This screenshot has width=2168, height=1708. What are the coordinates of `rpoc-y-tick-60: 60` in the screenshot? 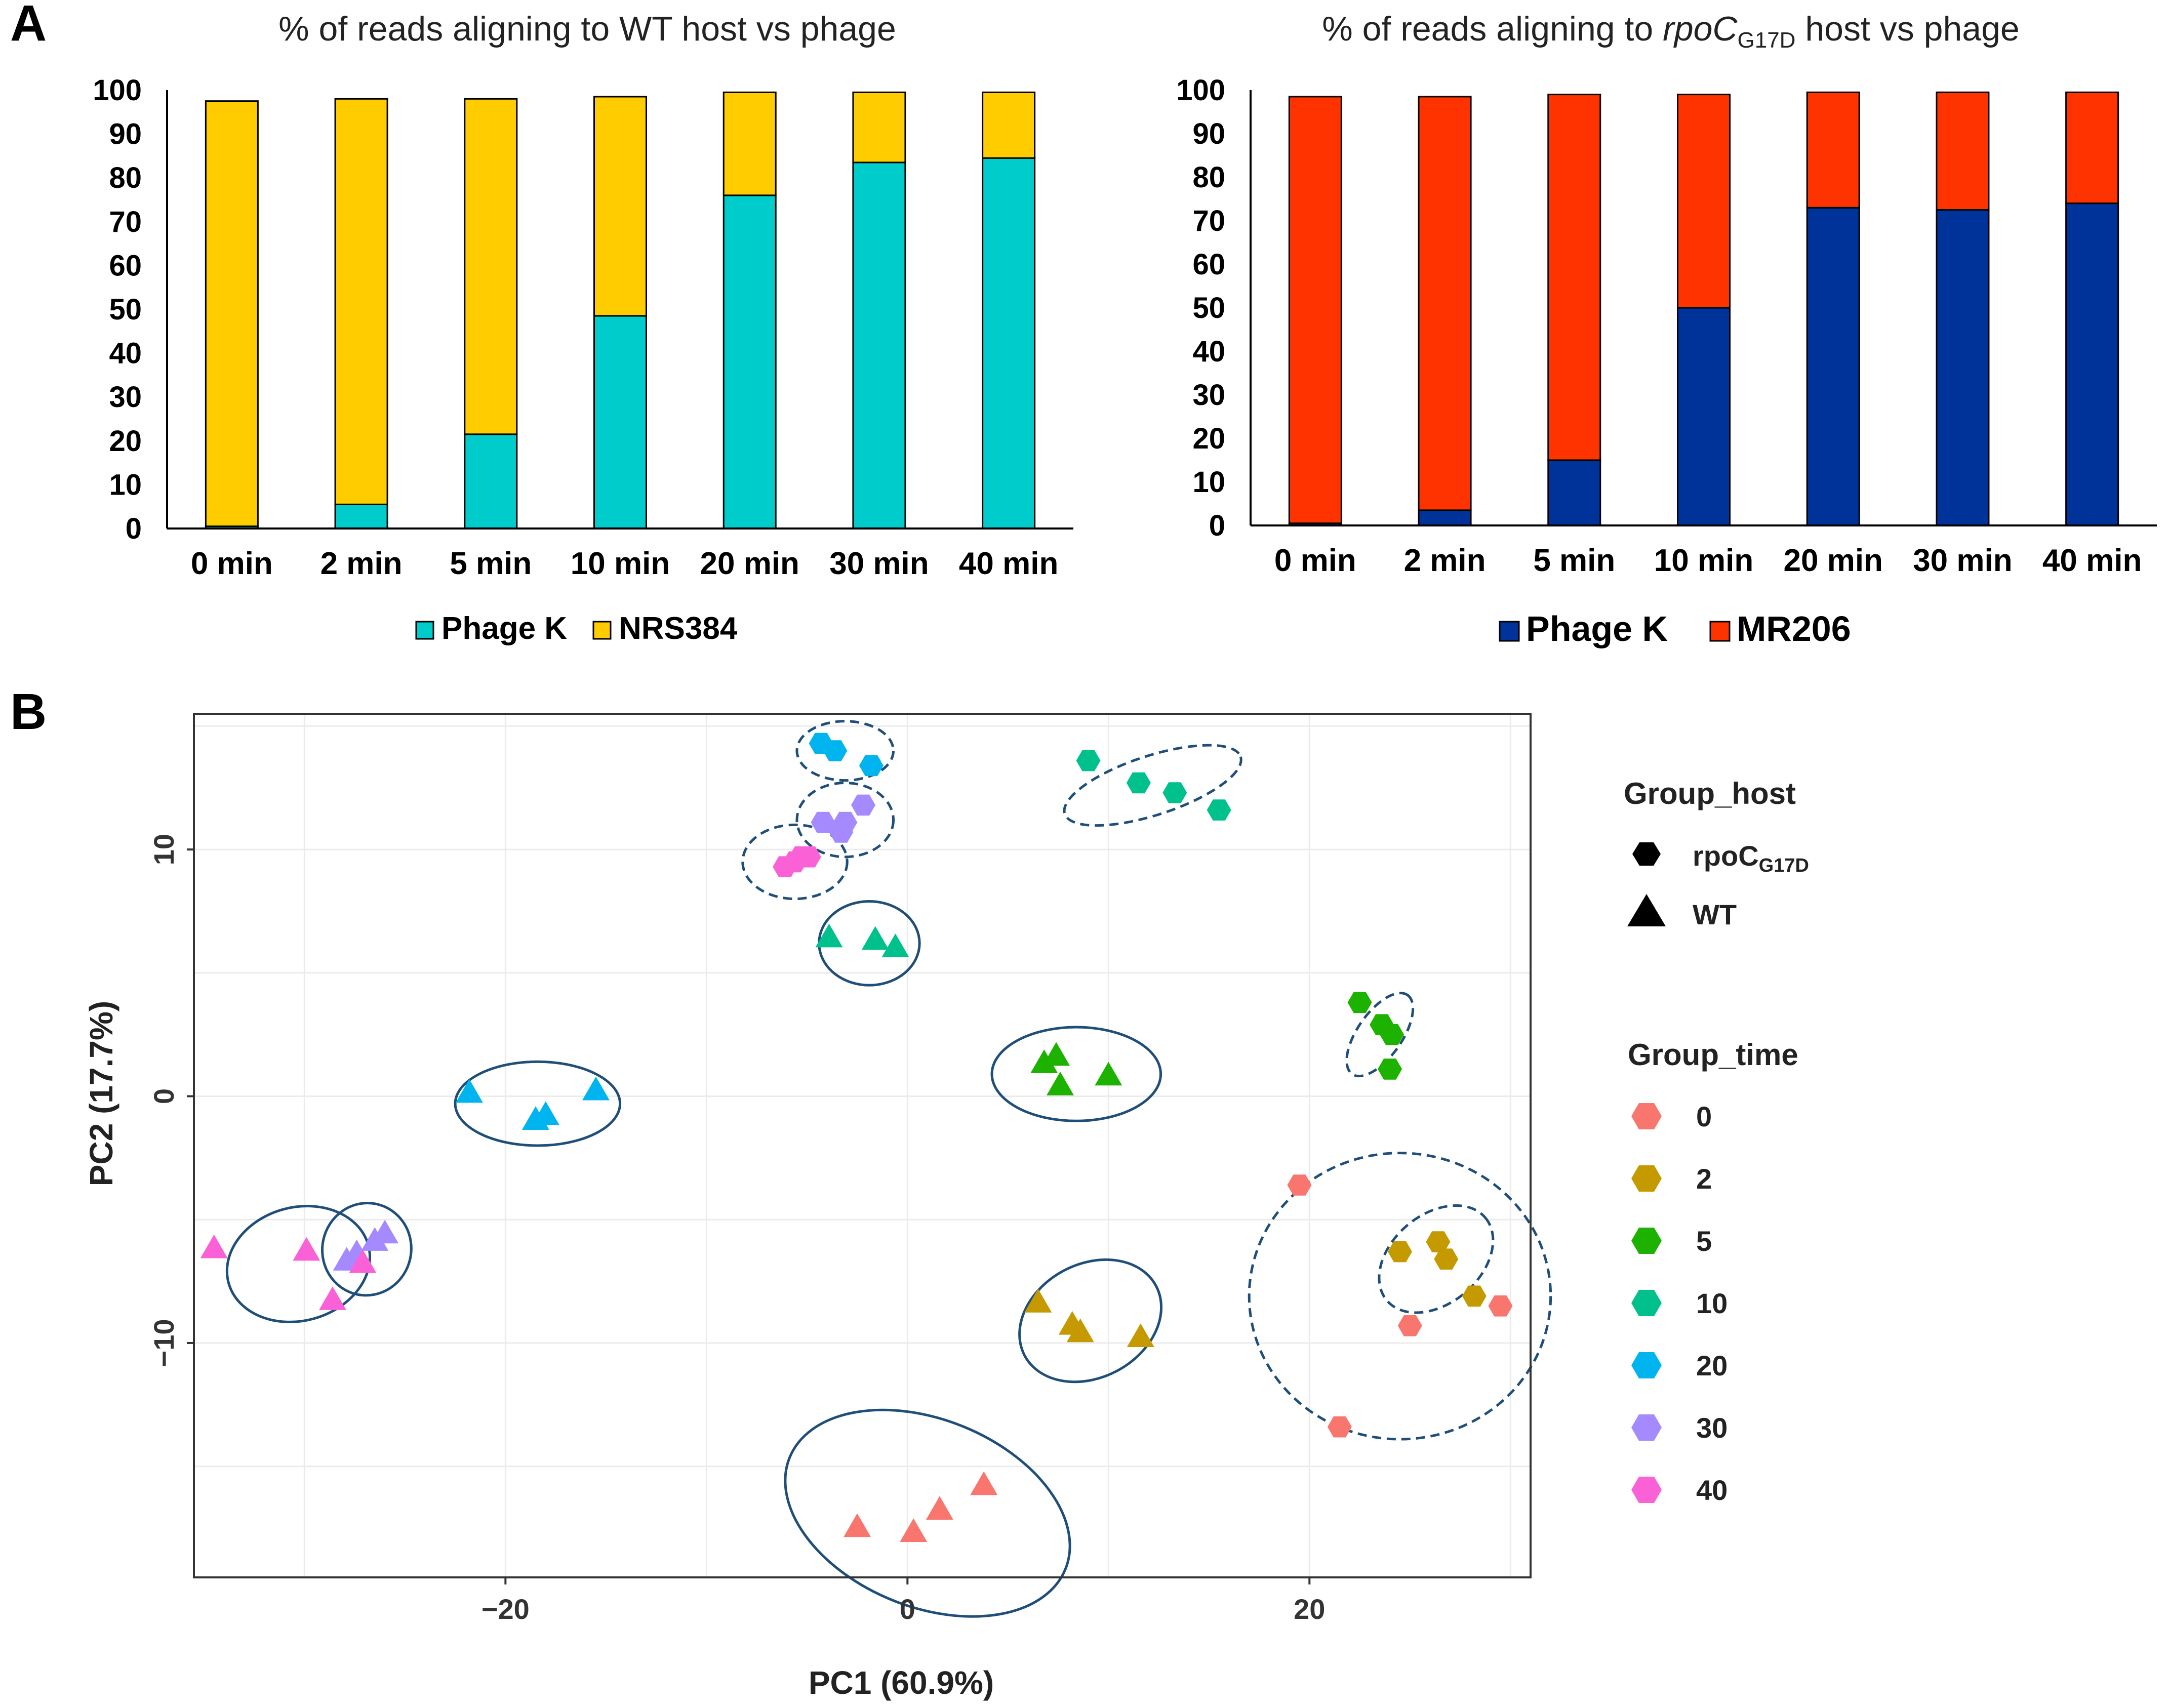 It's located at (1208, 264).